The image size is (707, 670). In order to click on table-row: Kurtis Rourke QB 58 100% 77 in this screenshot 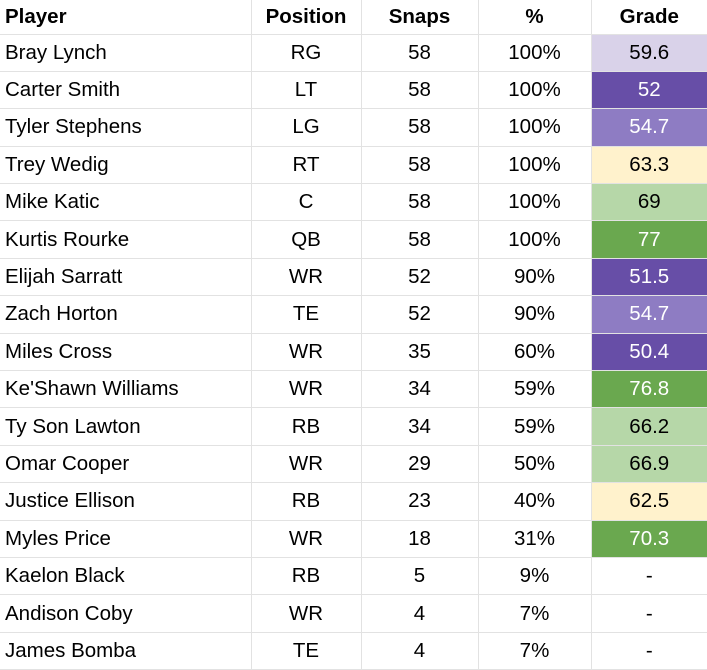, I will do `click(353, 239)`.